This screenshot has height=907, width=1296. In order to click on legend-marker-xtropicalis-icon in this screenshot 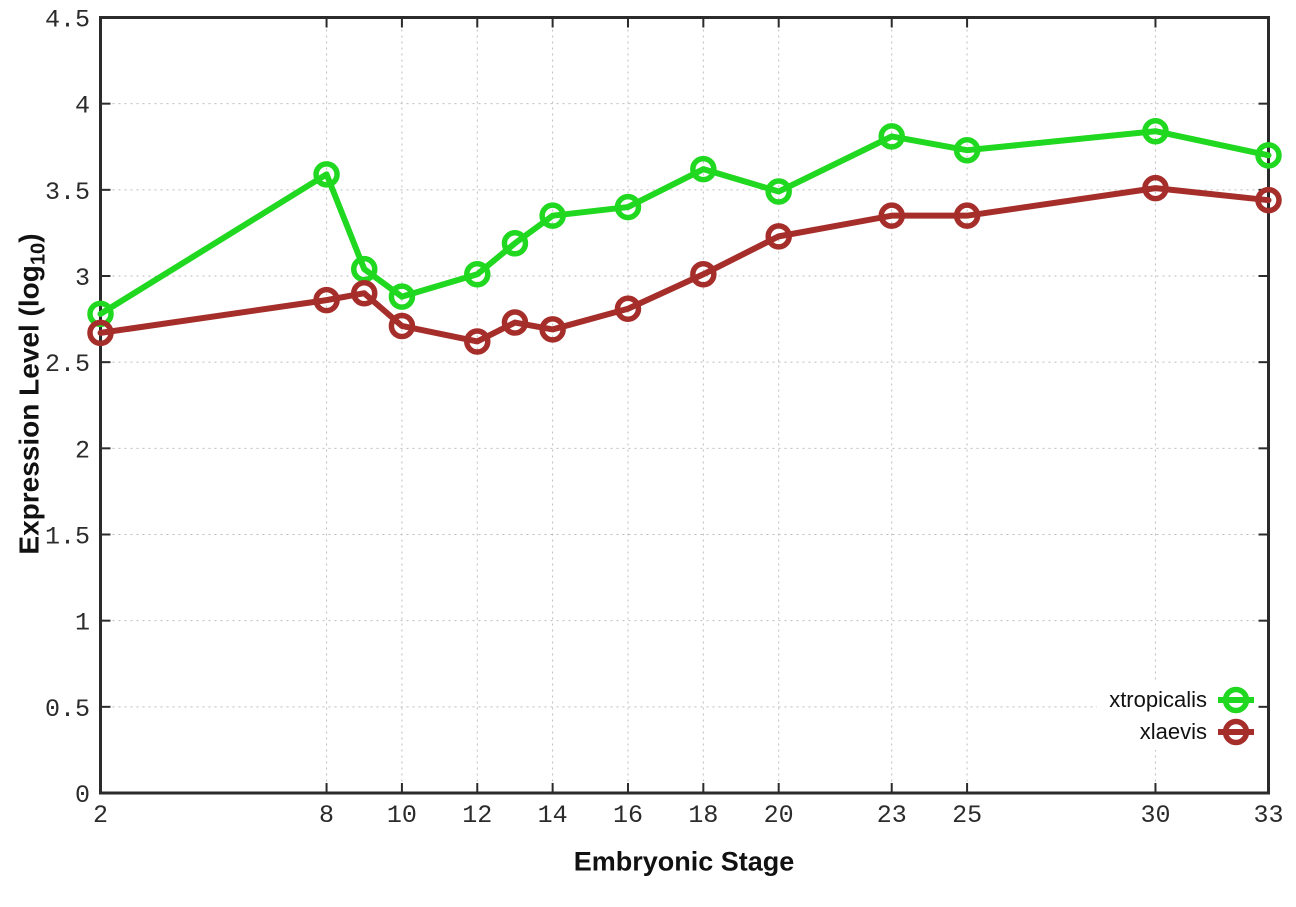, I will do `click(1236, 700)`.